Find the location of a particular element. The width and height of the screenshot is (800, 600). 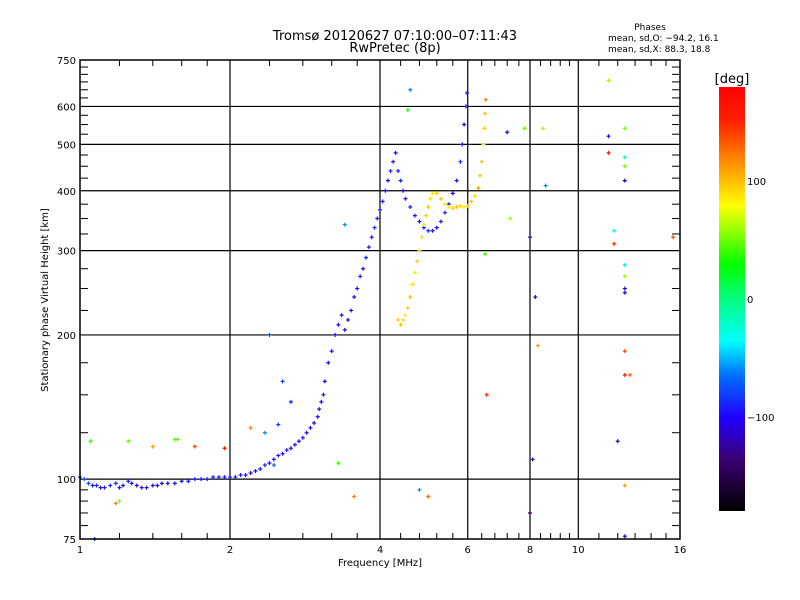

x-tick-label: 10 is located at coordinates (578, 550).